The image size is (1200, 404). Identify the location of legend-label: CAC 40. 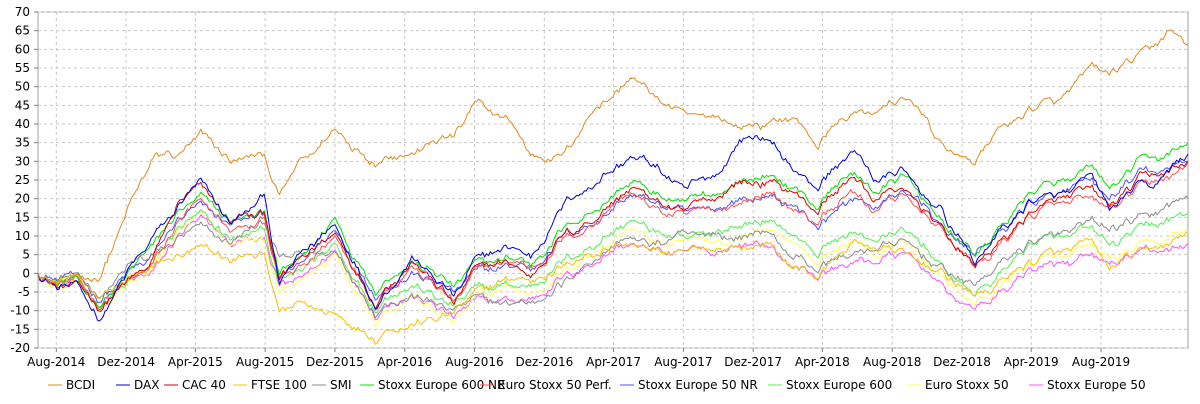
(204, 385).